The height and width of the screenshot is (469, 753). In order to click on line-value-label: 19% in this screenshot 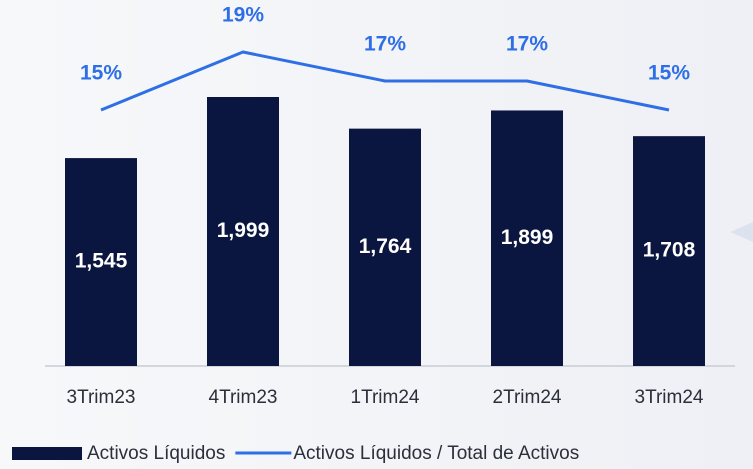, I will do `click(243, 15)`.